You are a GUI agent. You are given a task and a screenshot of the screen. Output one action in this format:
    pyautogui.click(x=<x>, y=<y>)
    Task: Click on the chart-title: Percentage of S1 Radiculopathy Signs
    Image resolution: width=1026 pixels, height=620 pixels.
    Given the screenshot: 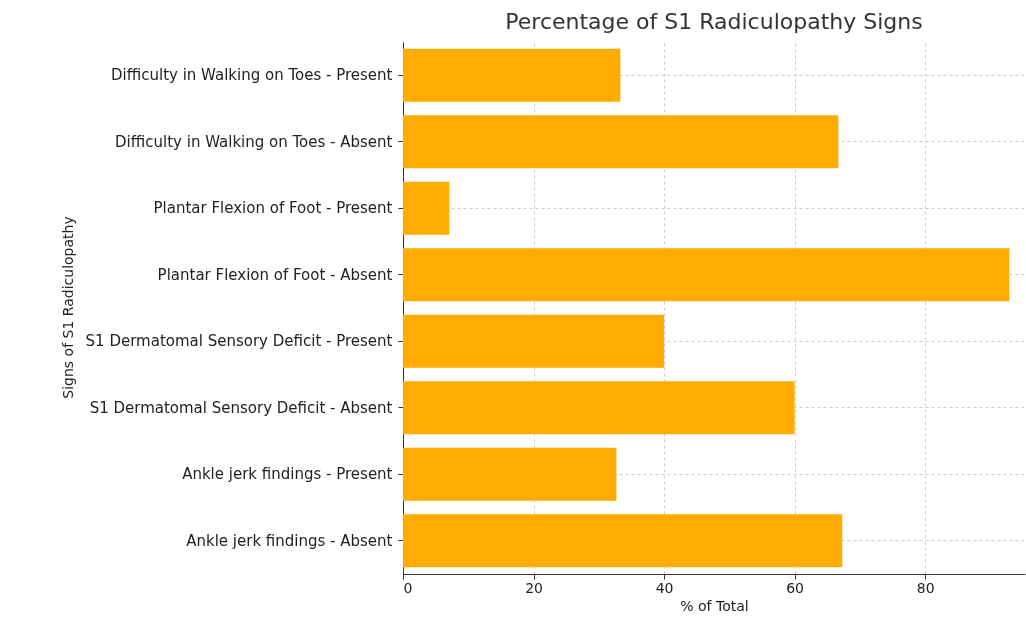 What is the action you would take?
    pyautogui.click(x=714, y=21)
    